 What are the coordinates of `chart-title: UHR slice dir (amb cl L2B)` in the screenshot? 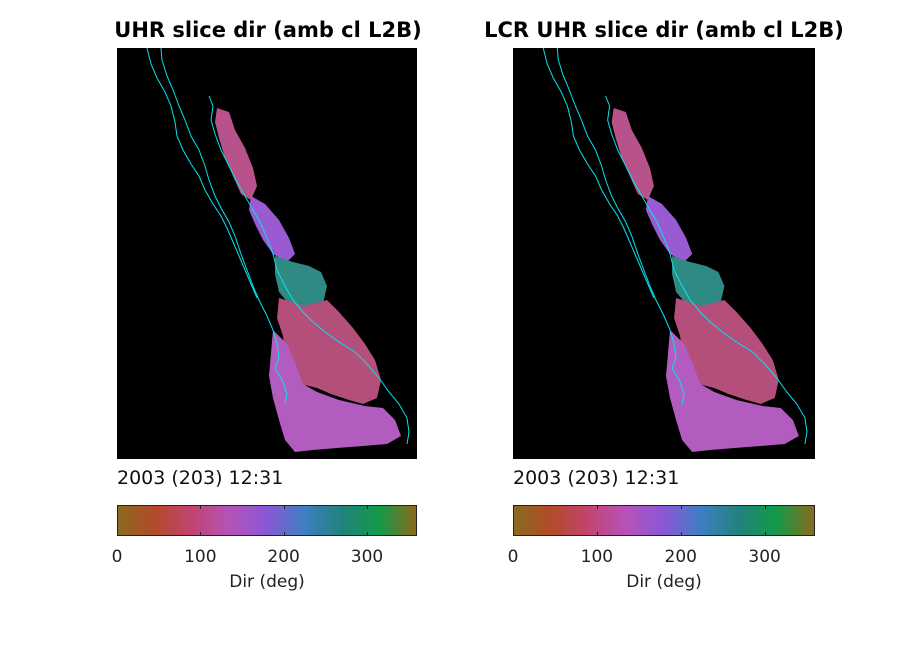 It's located at (268, 30).